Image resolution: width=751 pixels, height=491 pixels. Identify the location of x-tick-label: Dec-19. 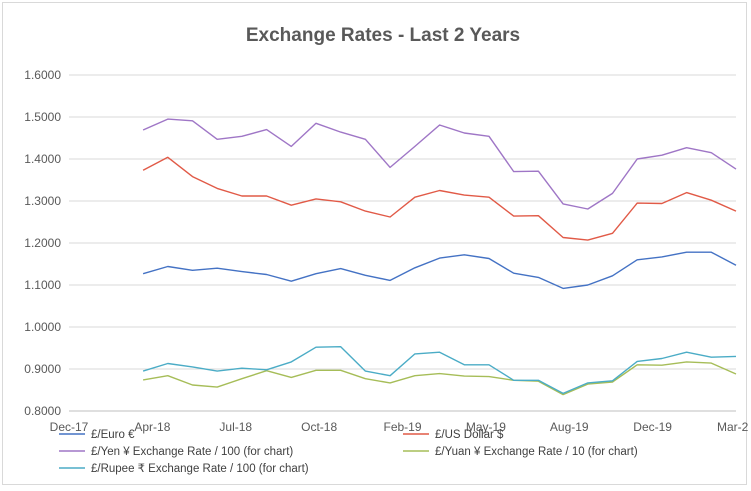
(652, 427).